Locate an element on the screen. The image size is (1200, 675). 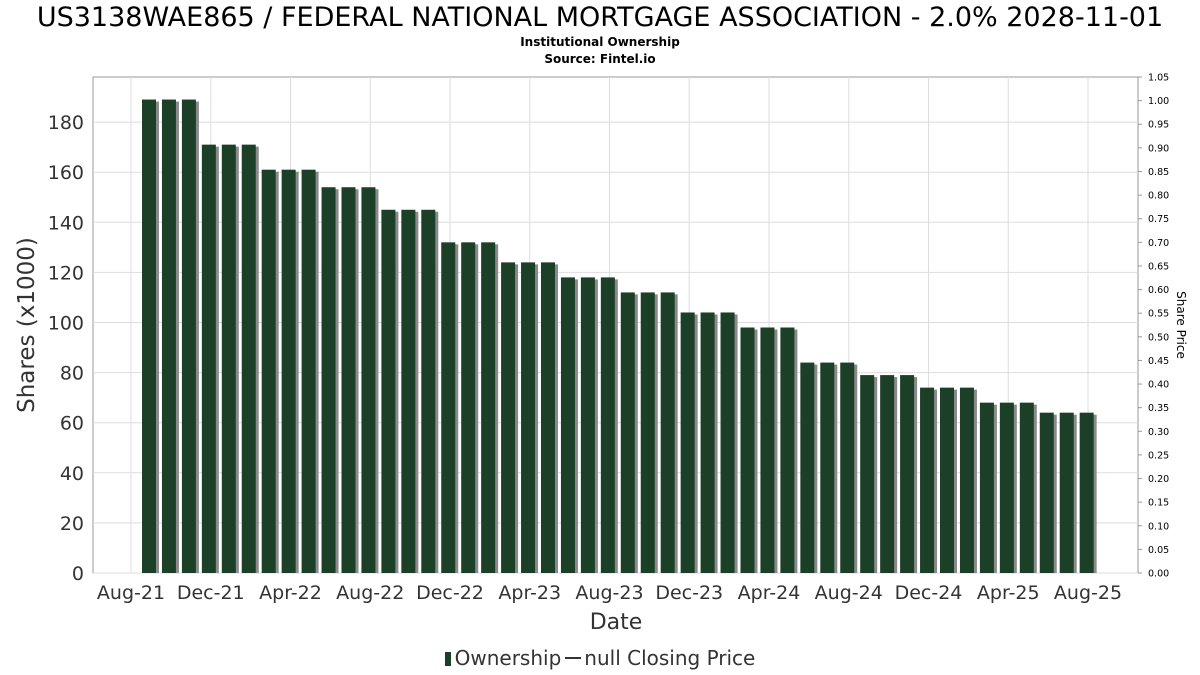
x-tick-label: Aug-25 is located at coordinates (1088, 593).